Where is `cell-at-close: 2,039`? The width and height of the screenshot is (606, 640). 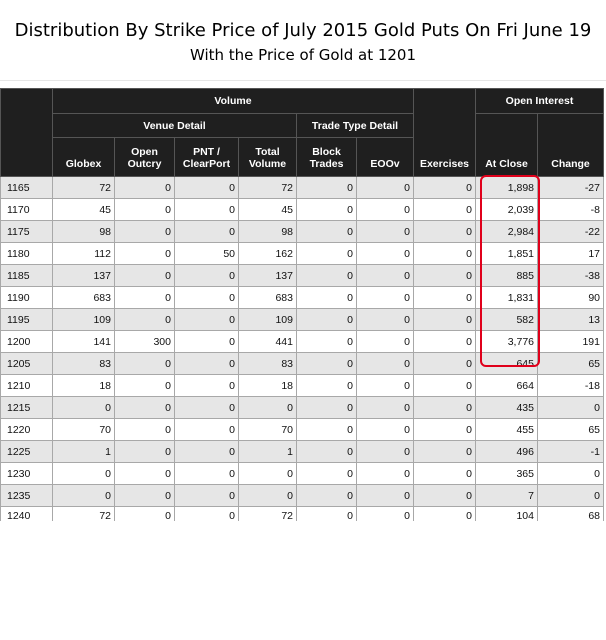 cell-at-close: 2,039 is located at coordinates (506, 209).